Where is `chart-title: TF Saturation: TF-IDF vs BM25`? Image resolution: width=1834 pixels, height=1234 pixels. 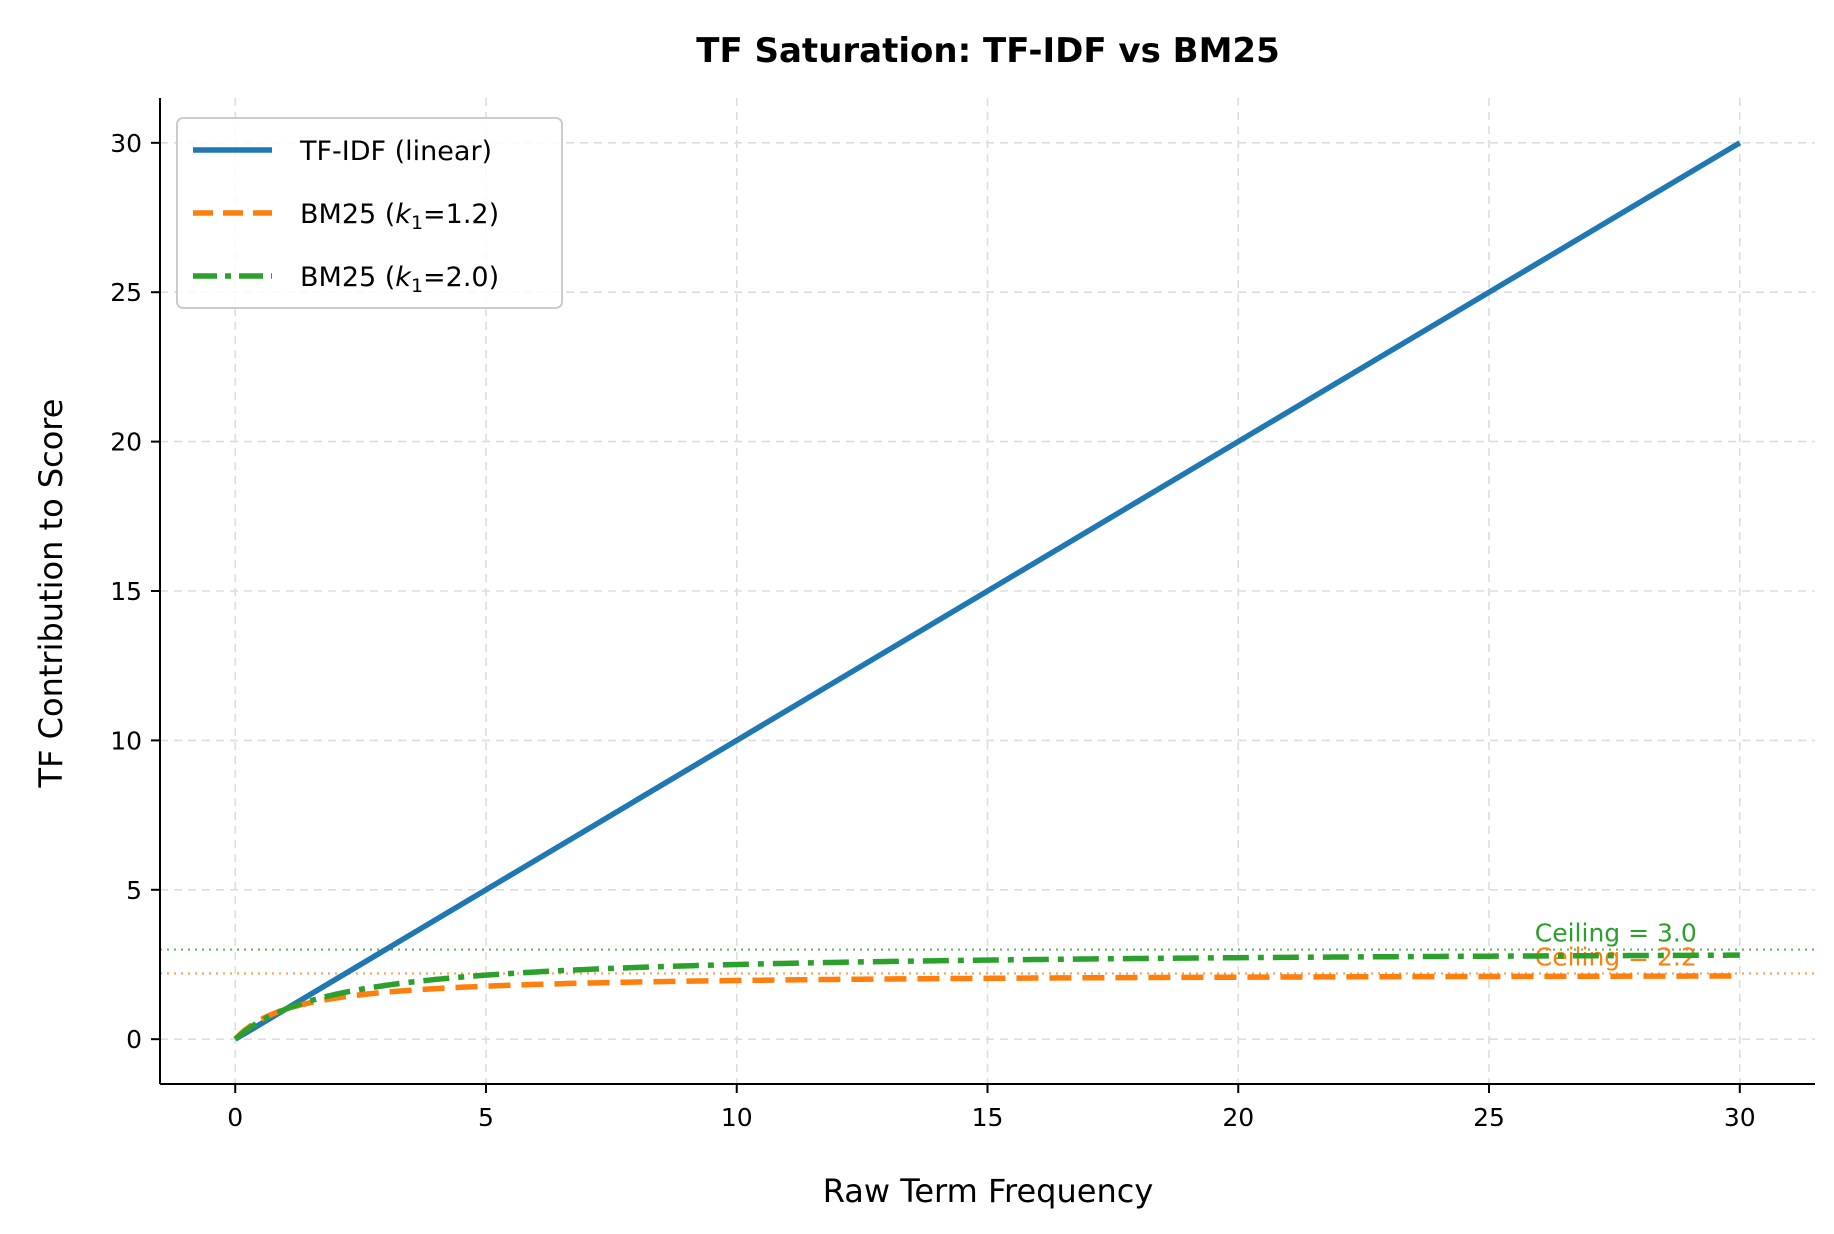 chart-title: TF Saturation: TF-IDF vs BM25 is located at coordinates (987, 51).